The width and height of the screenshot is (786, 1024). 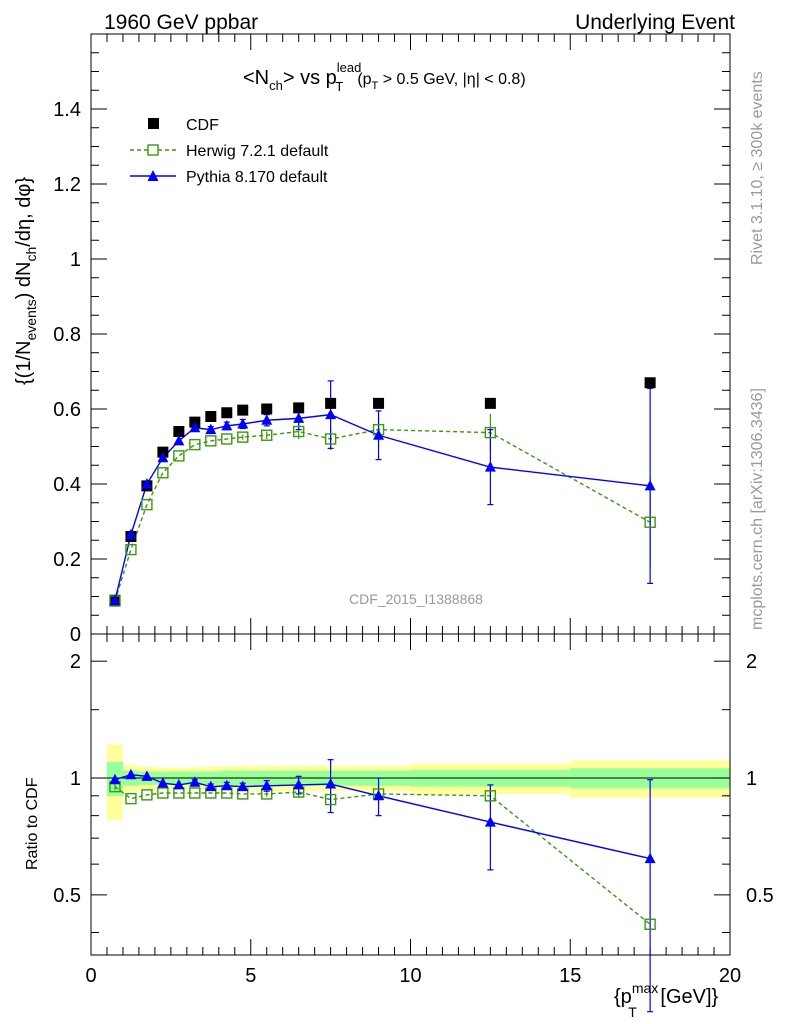 I want to click on main-y-tick-label: 0.6, so click(x=67, y=410).